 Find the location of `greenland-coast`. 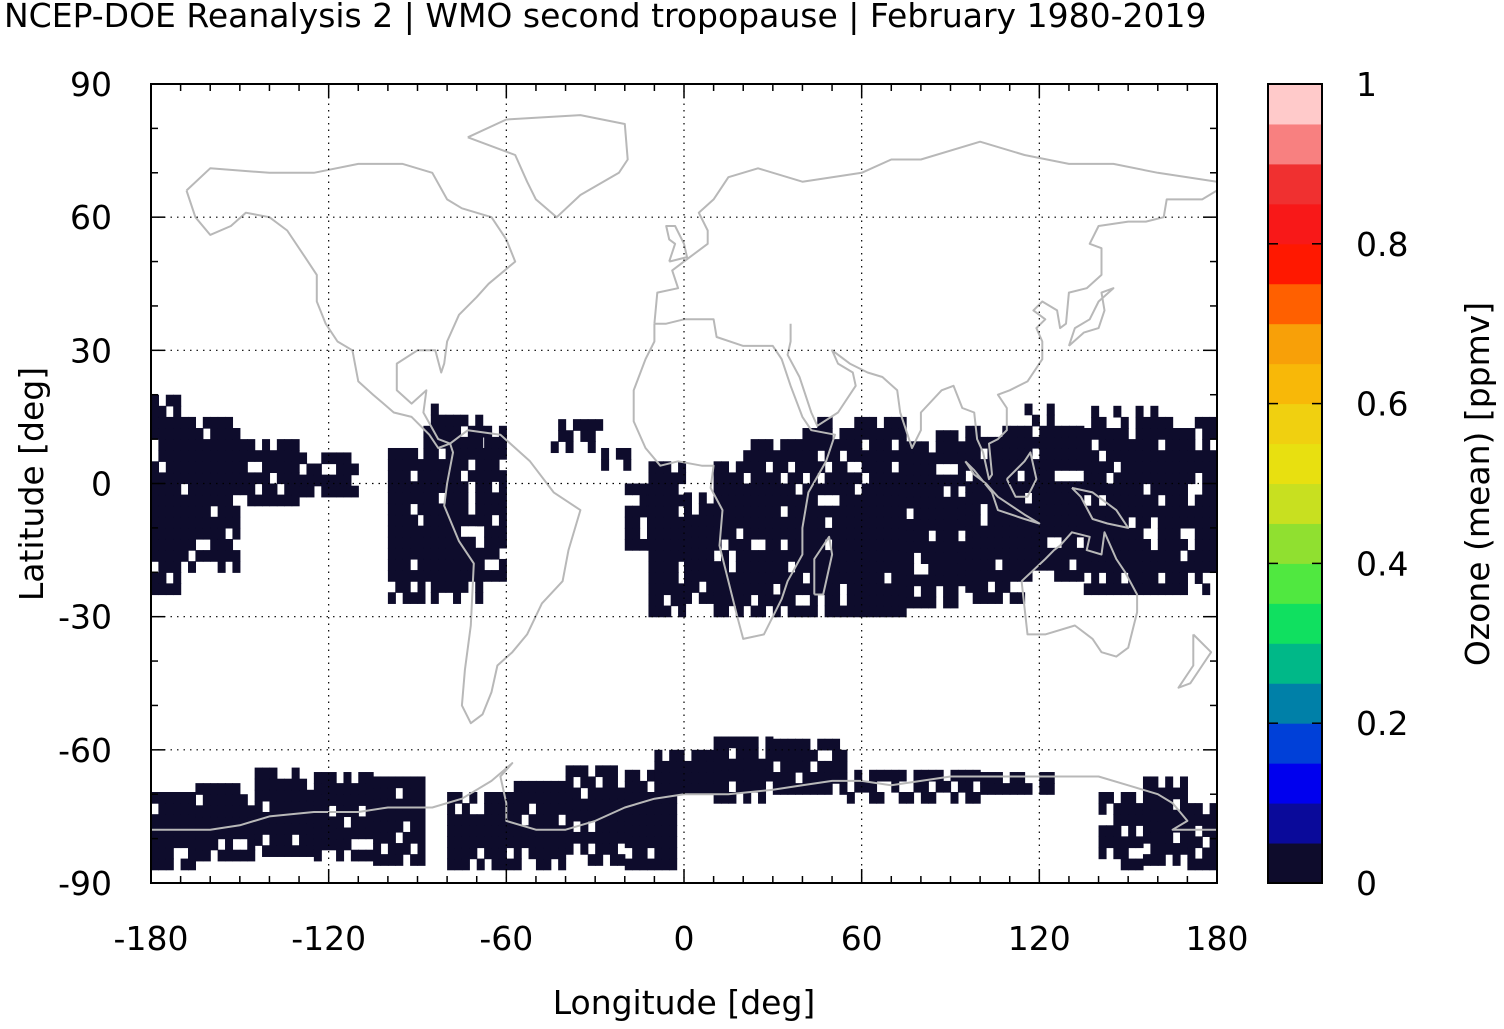

greenland-coast is located at coordinates (548, 166).